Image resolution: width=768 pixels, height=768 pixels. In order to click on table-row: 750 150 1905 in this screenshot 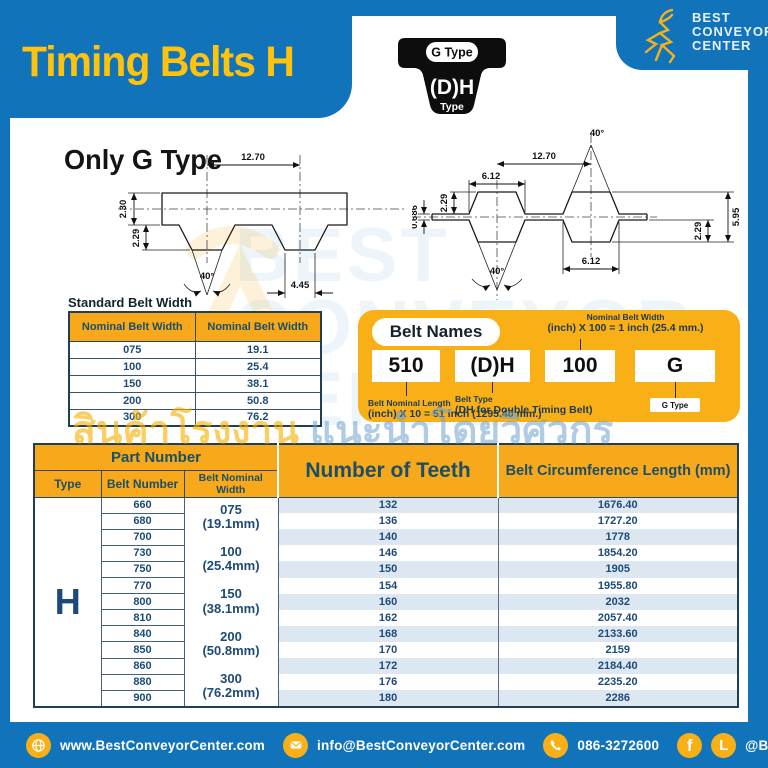, I will do `click(386, 569)`.